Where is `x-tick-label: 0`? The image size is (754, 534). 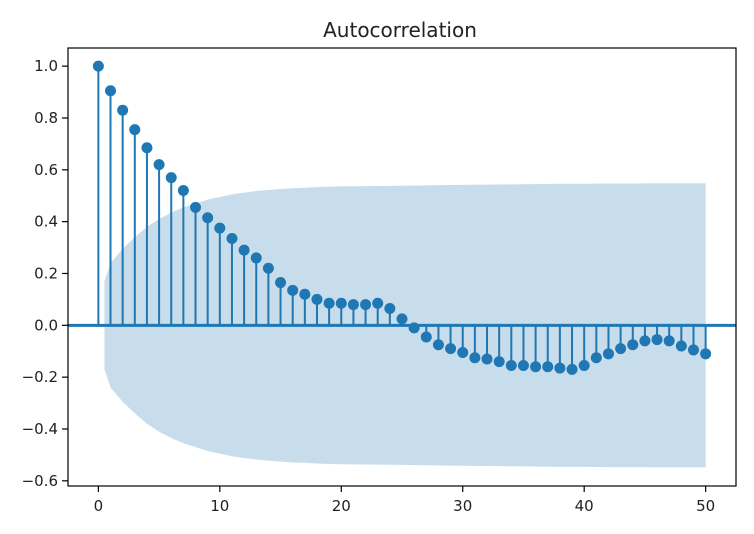 x-tick-label: 0 is located at coordinates (99, 506).